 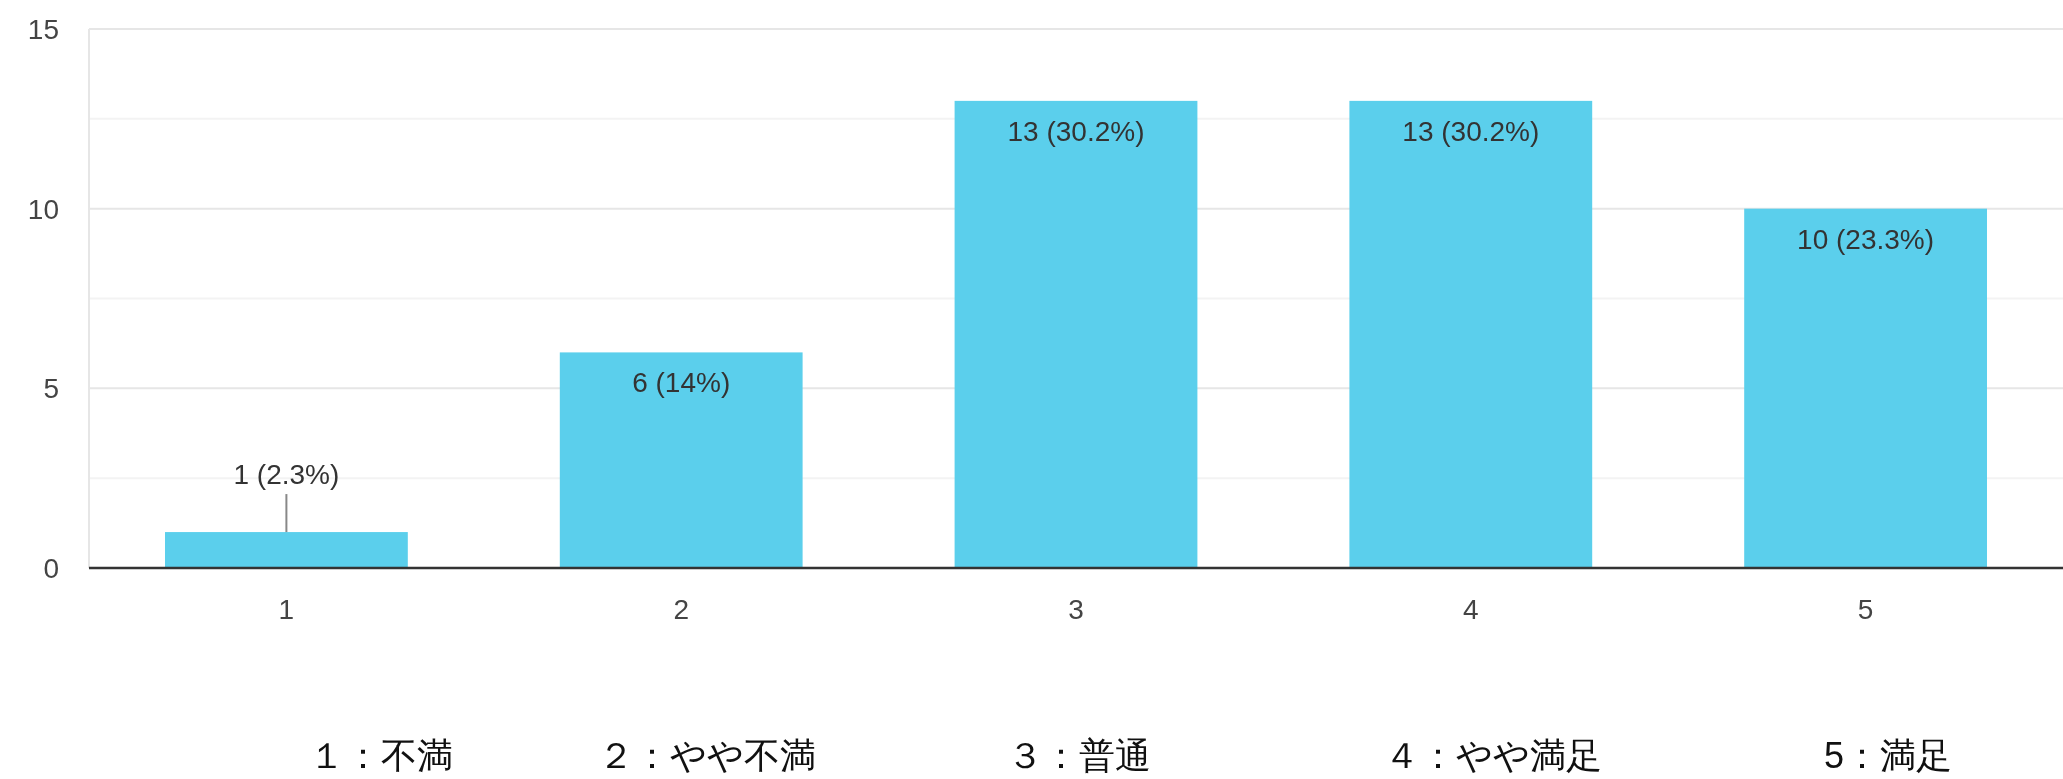 I want to click on data-label: 10 (23.3%), so click(x=1866, y=239).